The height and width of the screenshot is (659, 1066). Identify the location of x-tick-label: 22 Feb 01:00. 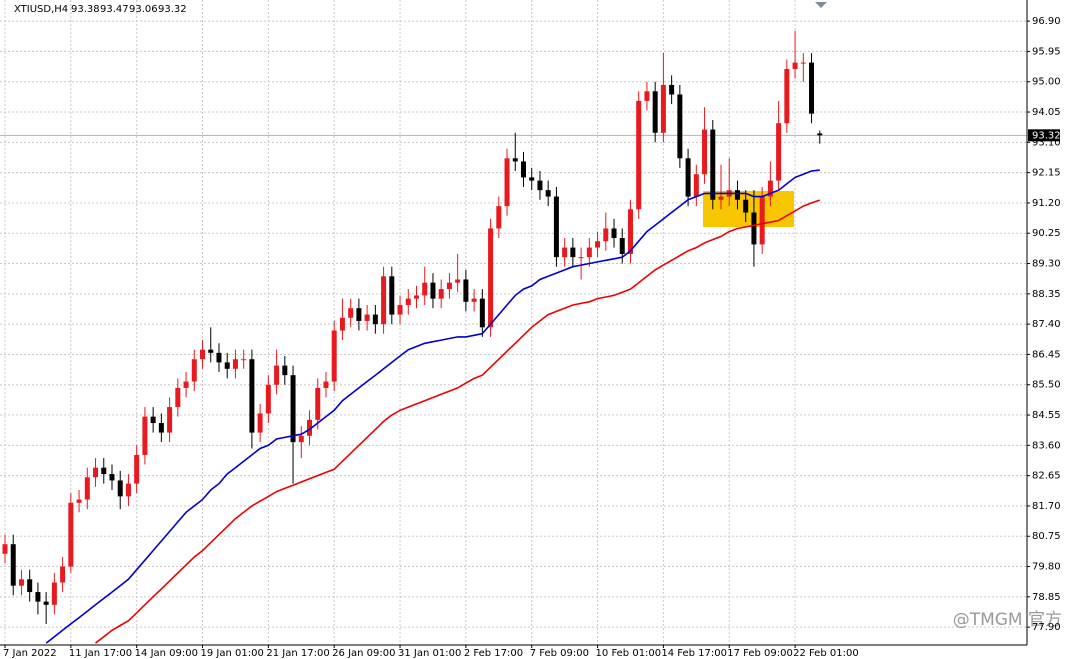
(826, 653).